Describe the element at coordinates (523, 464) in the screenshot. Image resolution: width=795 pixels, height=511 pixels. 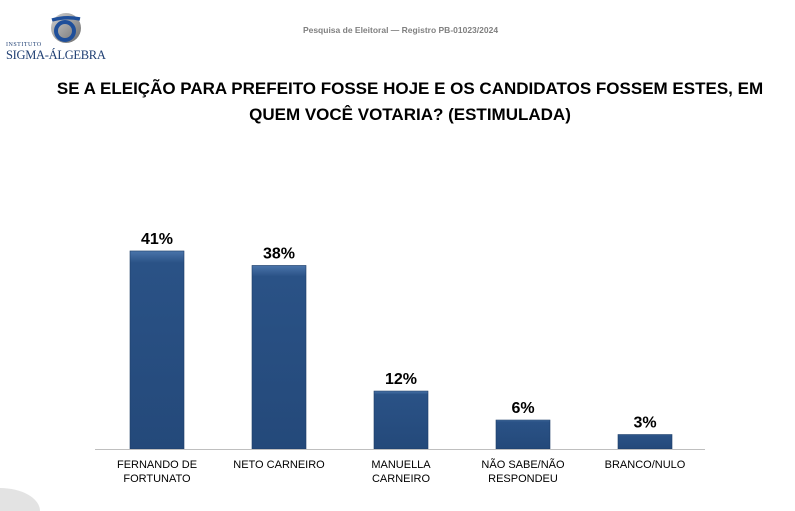
I see `category-label: NÃO SABE/NÃO` at that location.